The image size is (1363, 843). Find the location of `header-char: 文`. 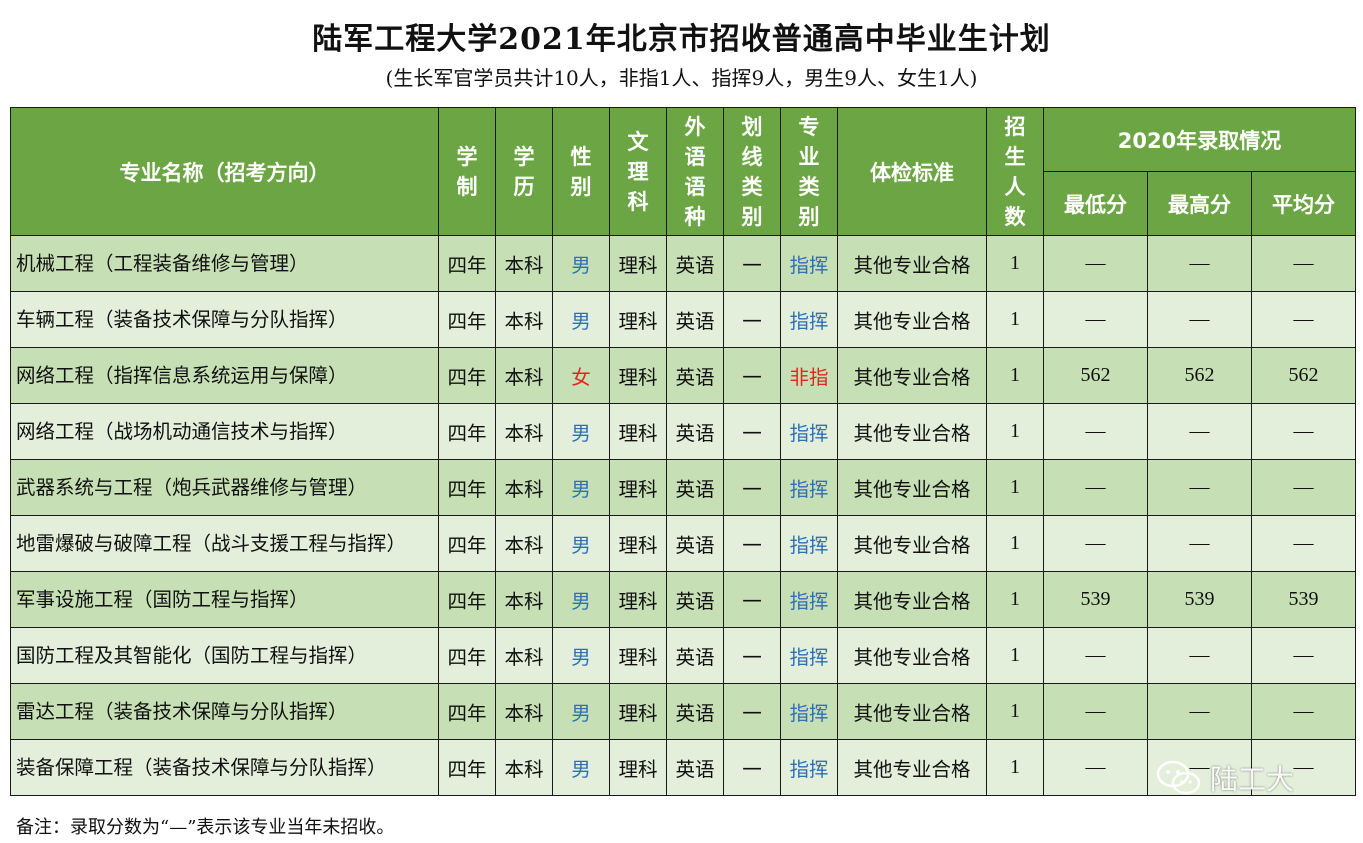

header-char: 文 is located at coordinates (638, 141).